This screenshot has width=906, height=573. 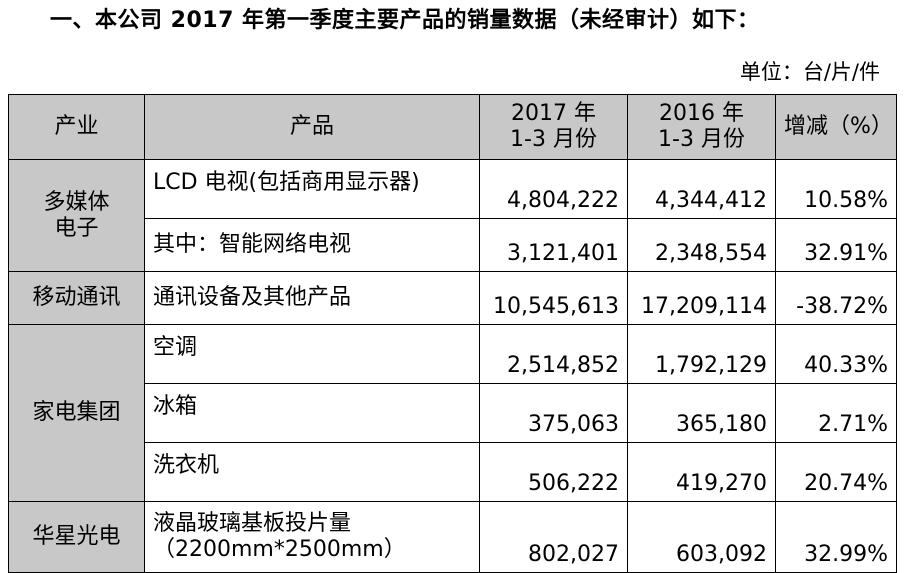 What do you see at coordinates (701, 245) in the screenshot?
I see `value-2016-cell: 2,348,554` at bounding box center [701, 245].